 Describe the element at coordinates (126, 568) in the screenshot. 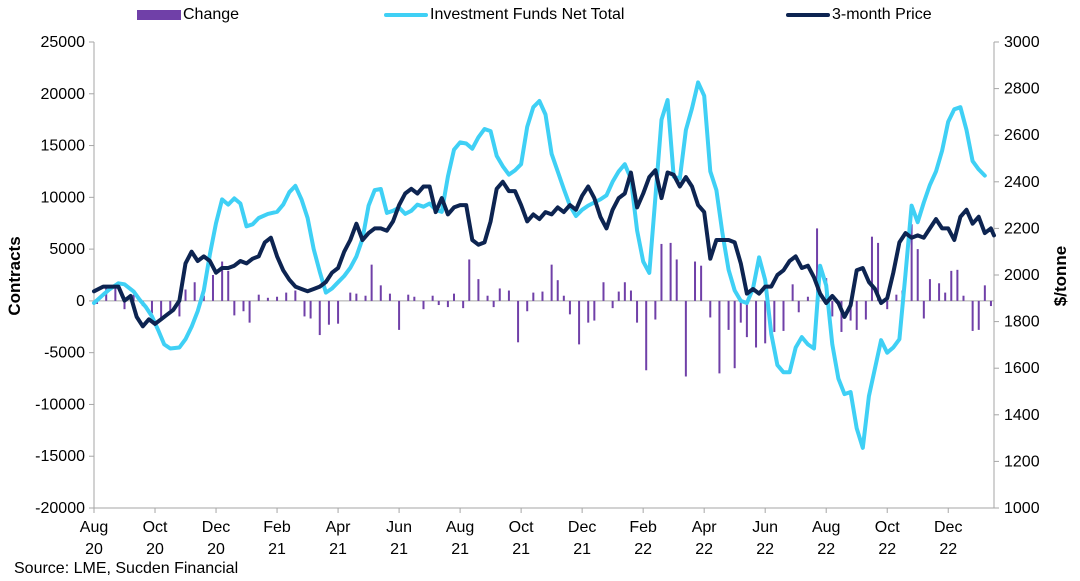

I see `source-note: Source: LME, Sucden Financial` at that location.